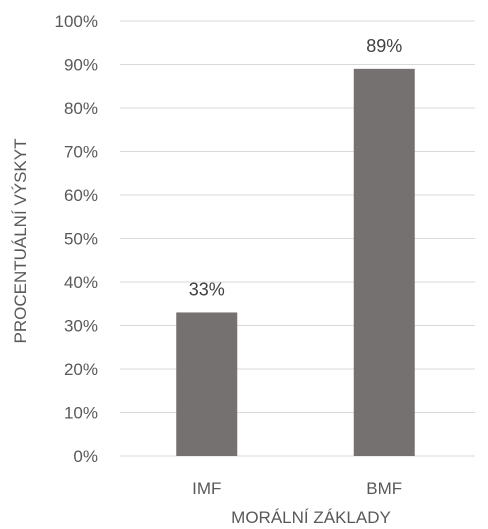 The height and width of the screenshot is (529, 488). Describe the element at coordinates (85, 456) in the screenshot. I see `y-tick-label-0: 0%` at that location.